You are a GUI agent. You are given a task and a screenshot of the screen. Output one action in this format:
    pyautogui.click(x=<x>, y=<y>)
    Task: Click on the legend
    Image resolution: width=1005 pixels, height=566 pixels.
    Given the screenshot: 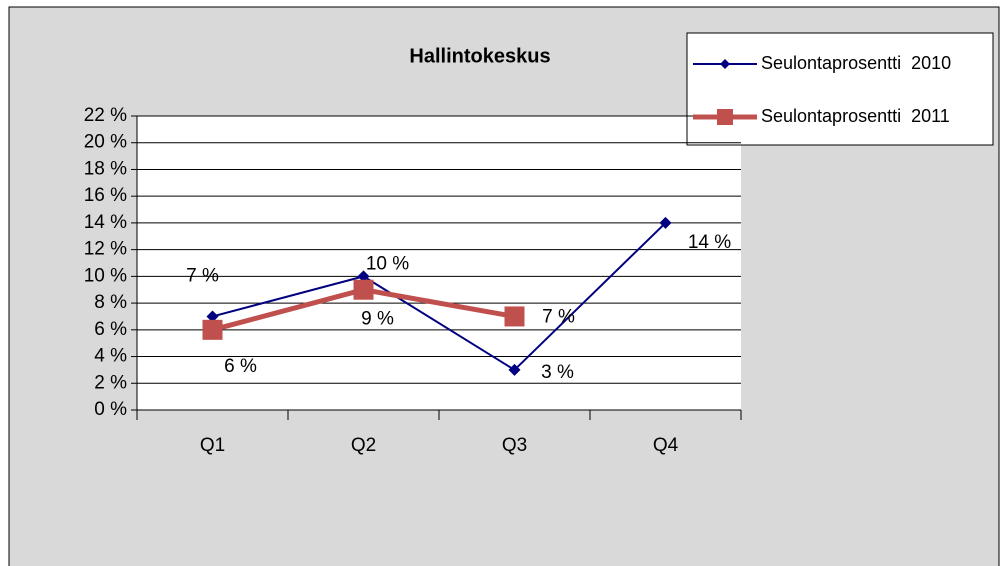 What is the action you would take?
    pyautogui.click(x=840, y=89)
    